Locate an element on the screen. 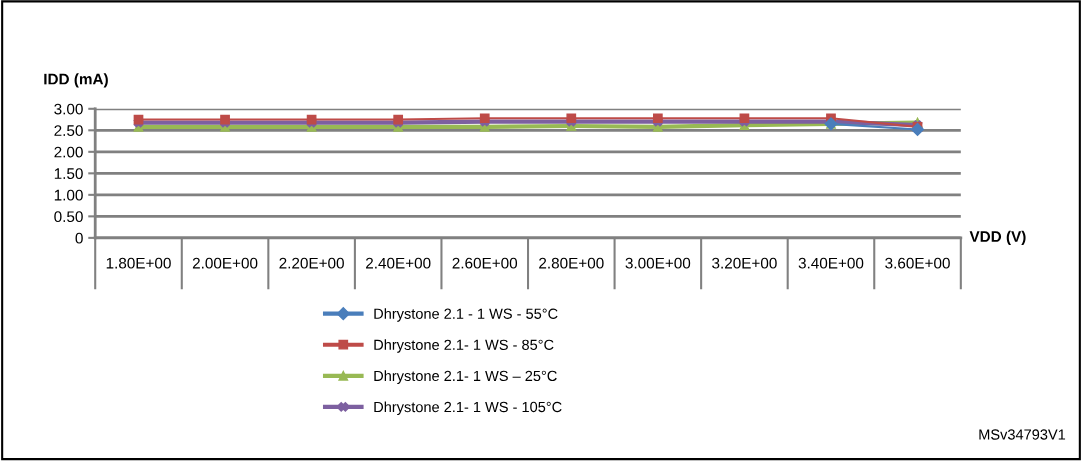 Image resolution: width=1082 pixels, height=461 pixels. legend-label: Dhrystone 2.1- 1 WS – 25°C is located at coordinates (465, 377).